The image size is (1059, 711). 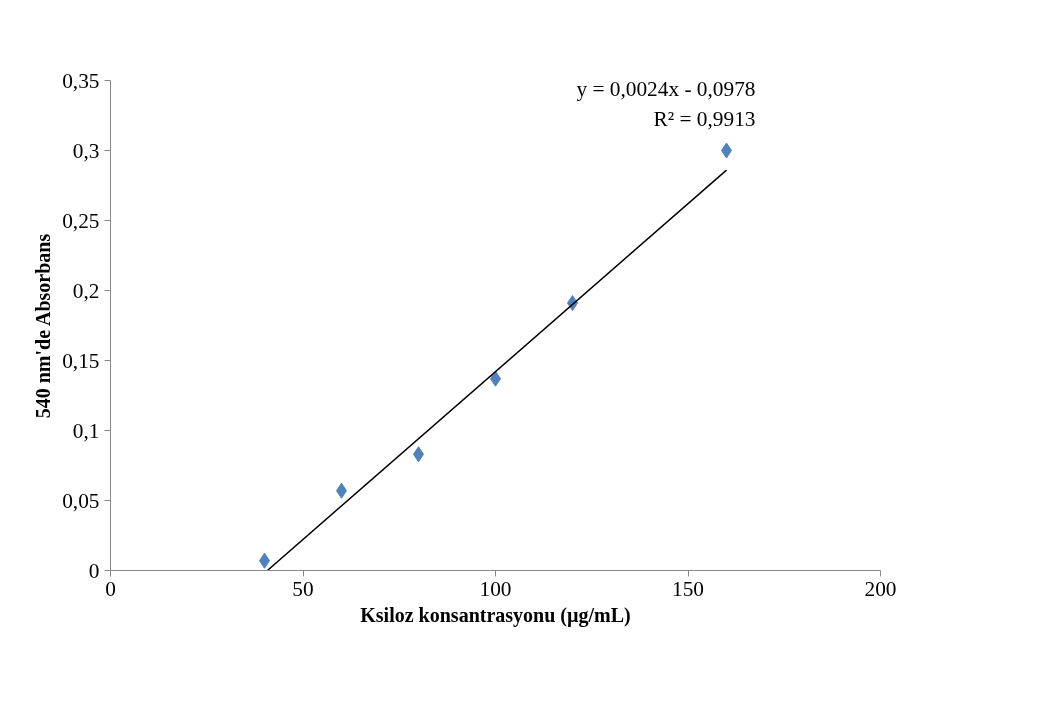 I want to click on y-tick-label: 0,15, so click(x=81, y=360).